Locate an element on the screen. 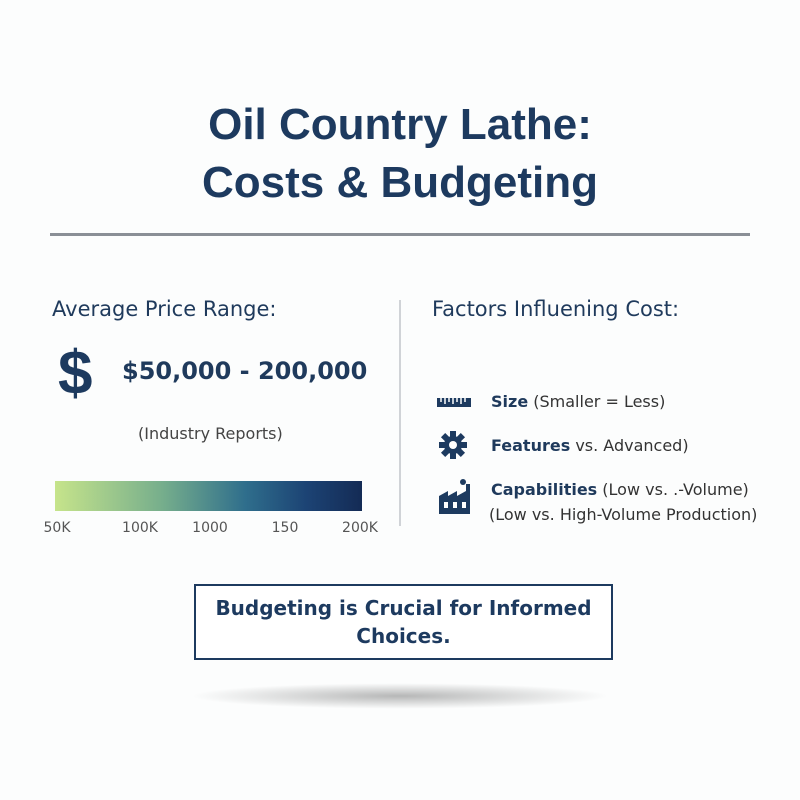  factor-detail: (Smaller = Less) is located at coordinates (599, 401).